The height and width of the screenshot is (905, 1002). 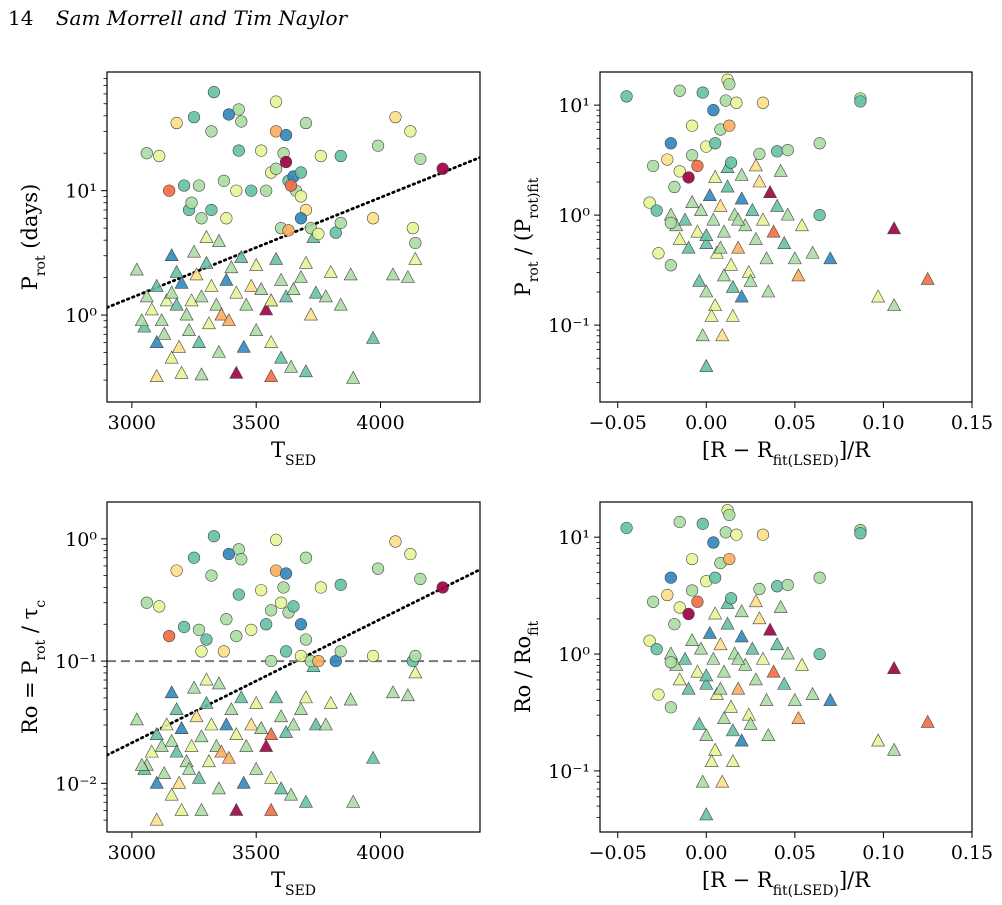 What do you see at coordinates (972, 853) in the screenshot?
I see `x-tick-label: 0.15` at bounding box center [972, 853].